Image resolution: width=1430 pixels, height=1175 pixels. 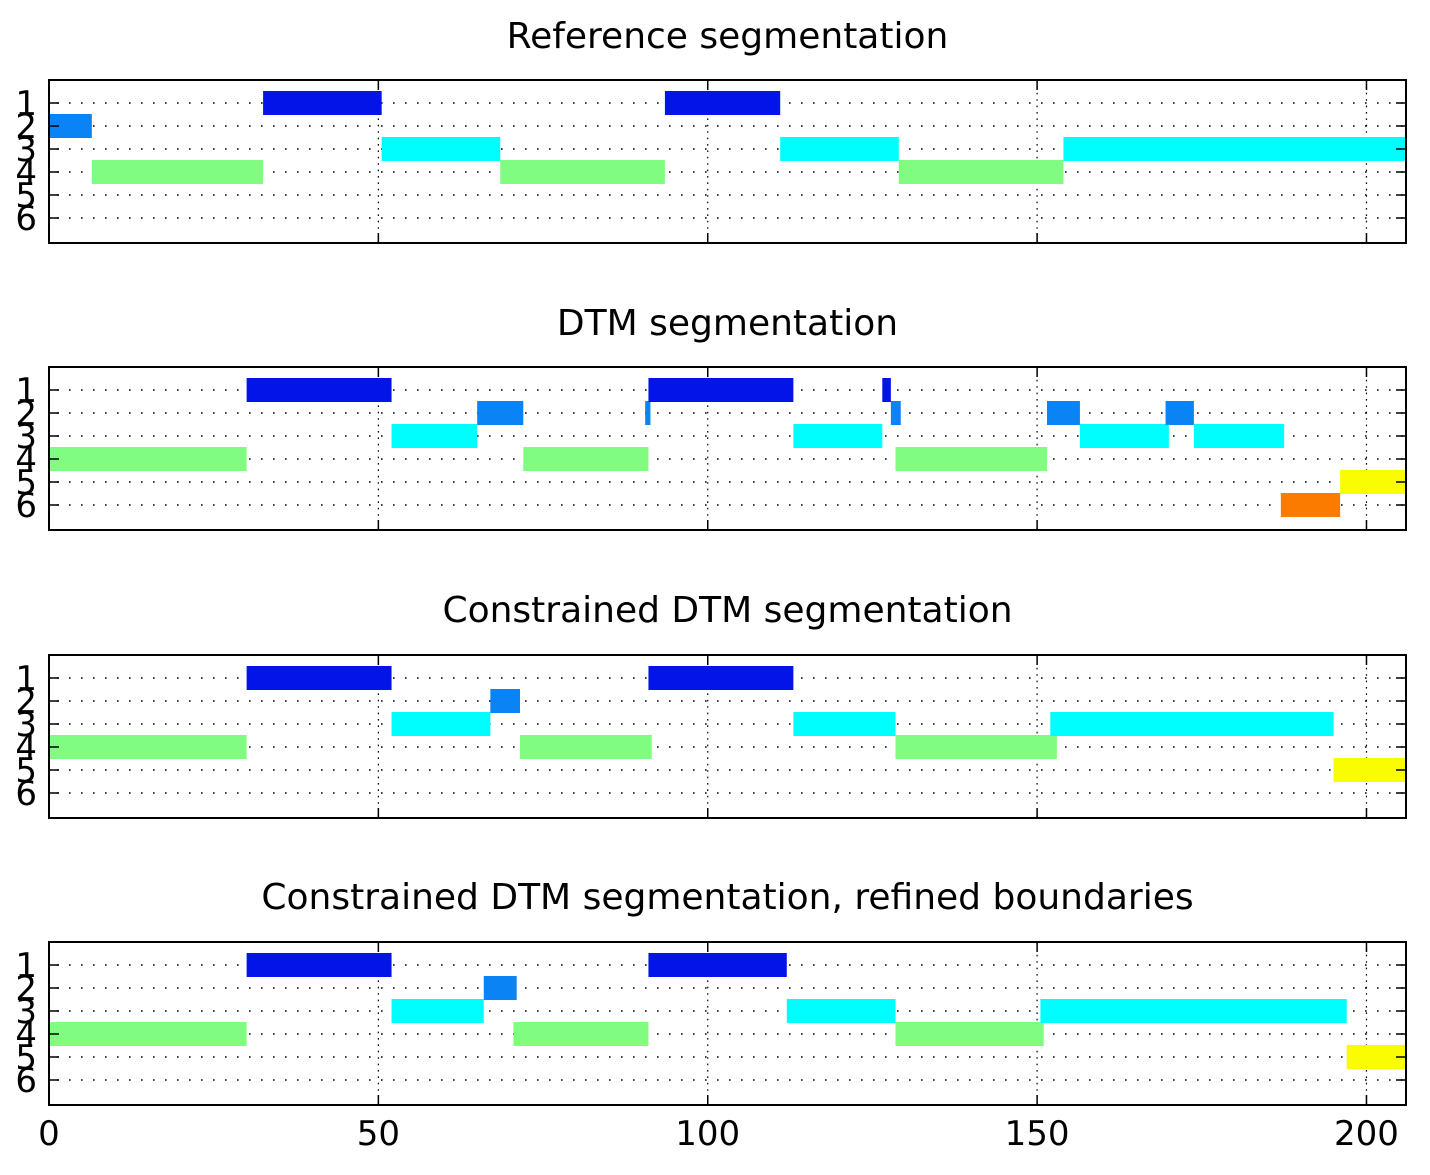 What do you see at coordinates (1366, 1134) in the screenshot?
I see `x-tick-label: 200` at bounding box center [1366, 1134].